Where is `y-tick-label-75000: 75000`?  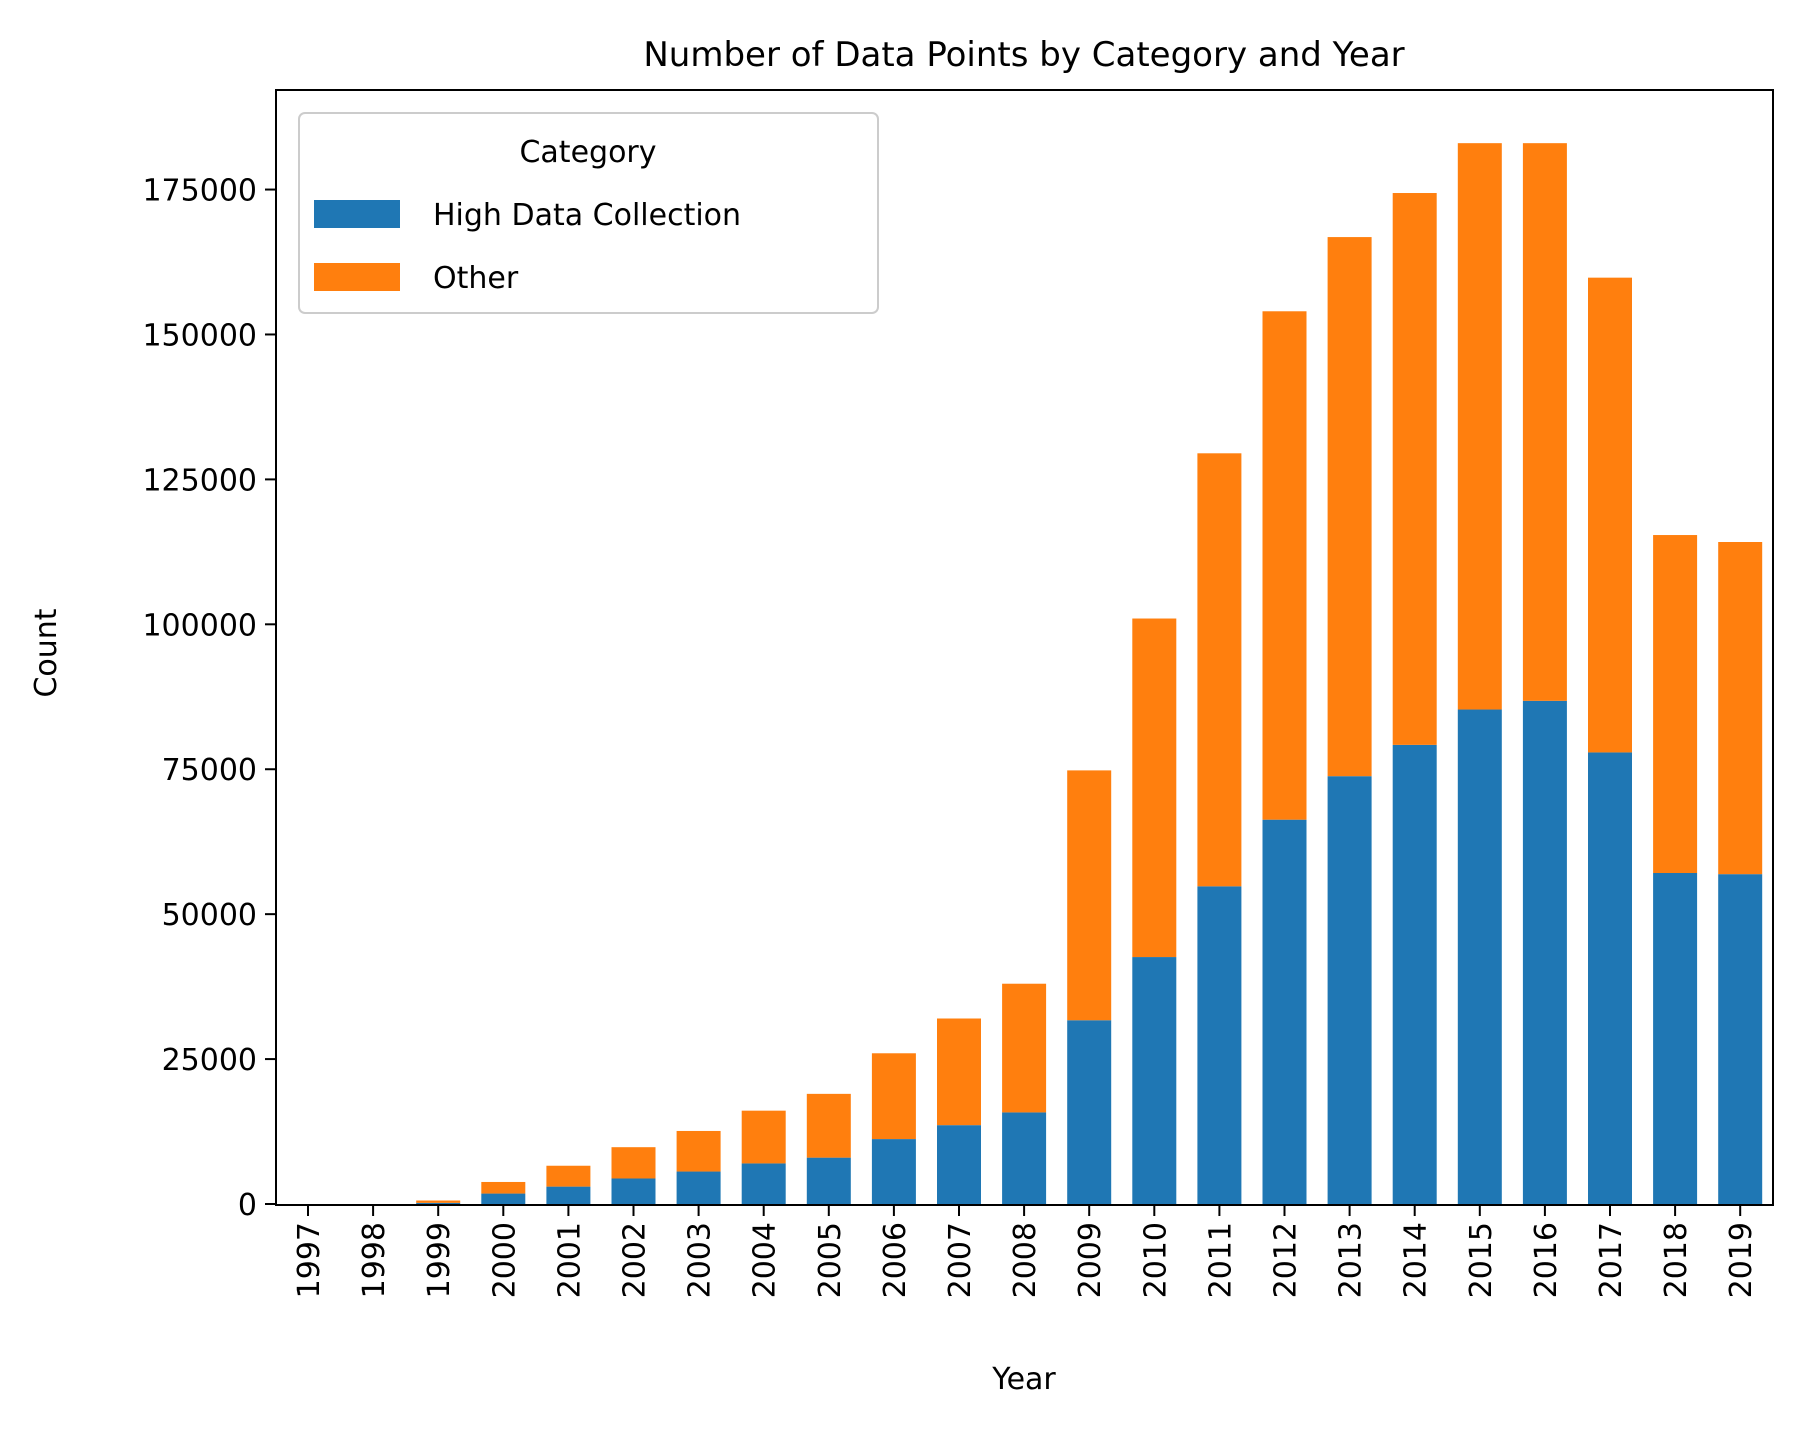
y-tick-label-75000: 75000 is located at coordinates (209, 770).